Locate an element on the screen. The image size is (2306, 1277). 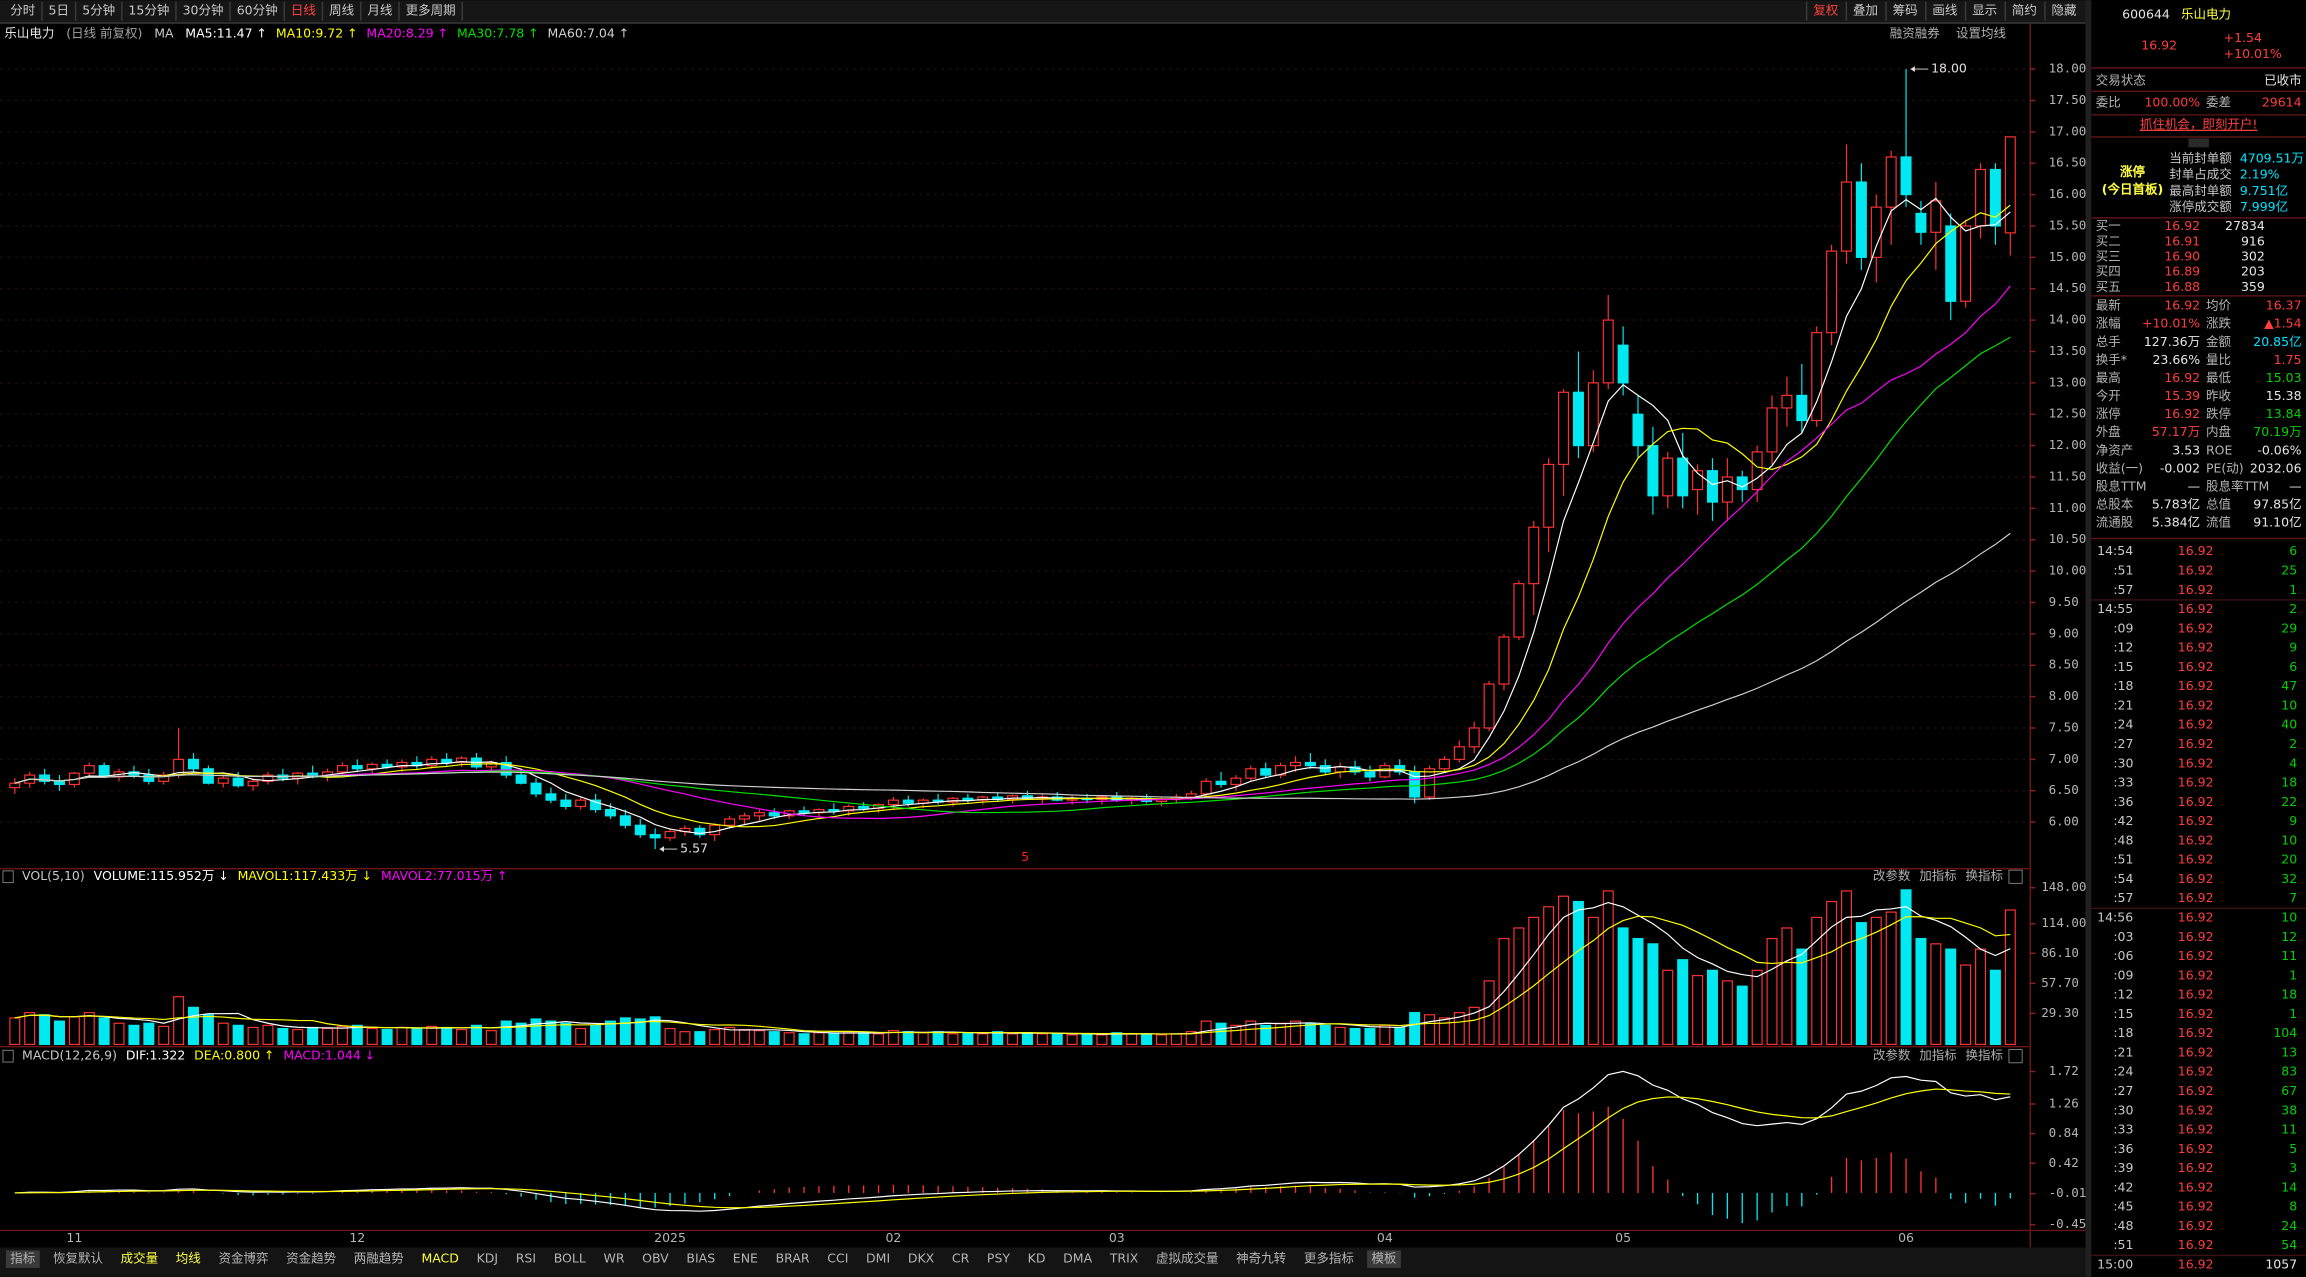
stat-value: +10.01% is located at coordinates (2171, 323).